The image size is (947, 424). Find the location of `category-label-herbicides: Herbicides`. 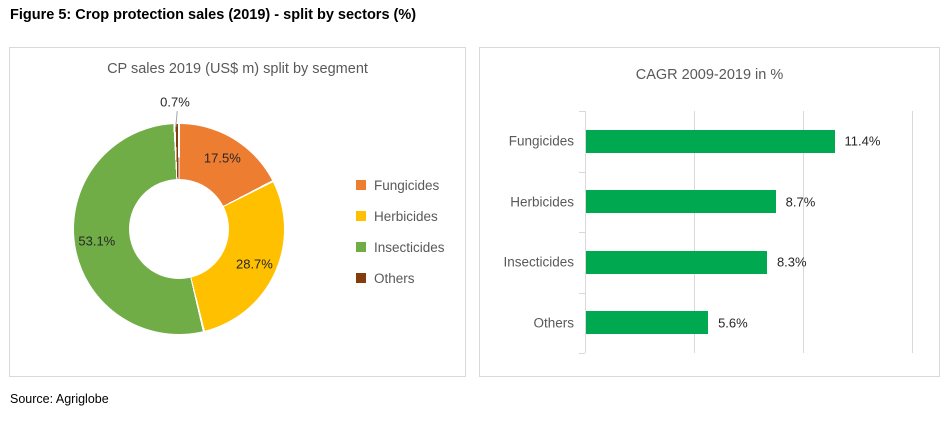

category-label-herbicides: Herbicides is located at coordinates (542, 202).